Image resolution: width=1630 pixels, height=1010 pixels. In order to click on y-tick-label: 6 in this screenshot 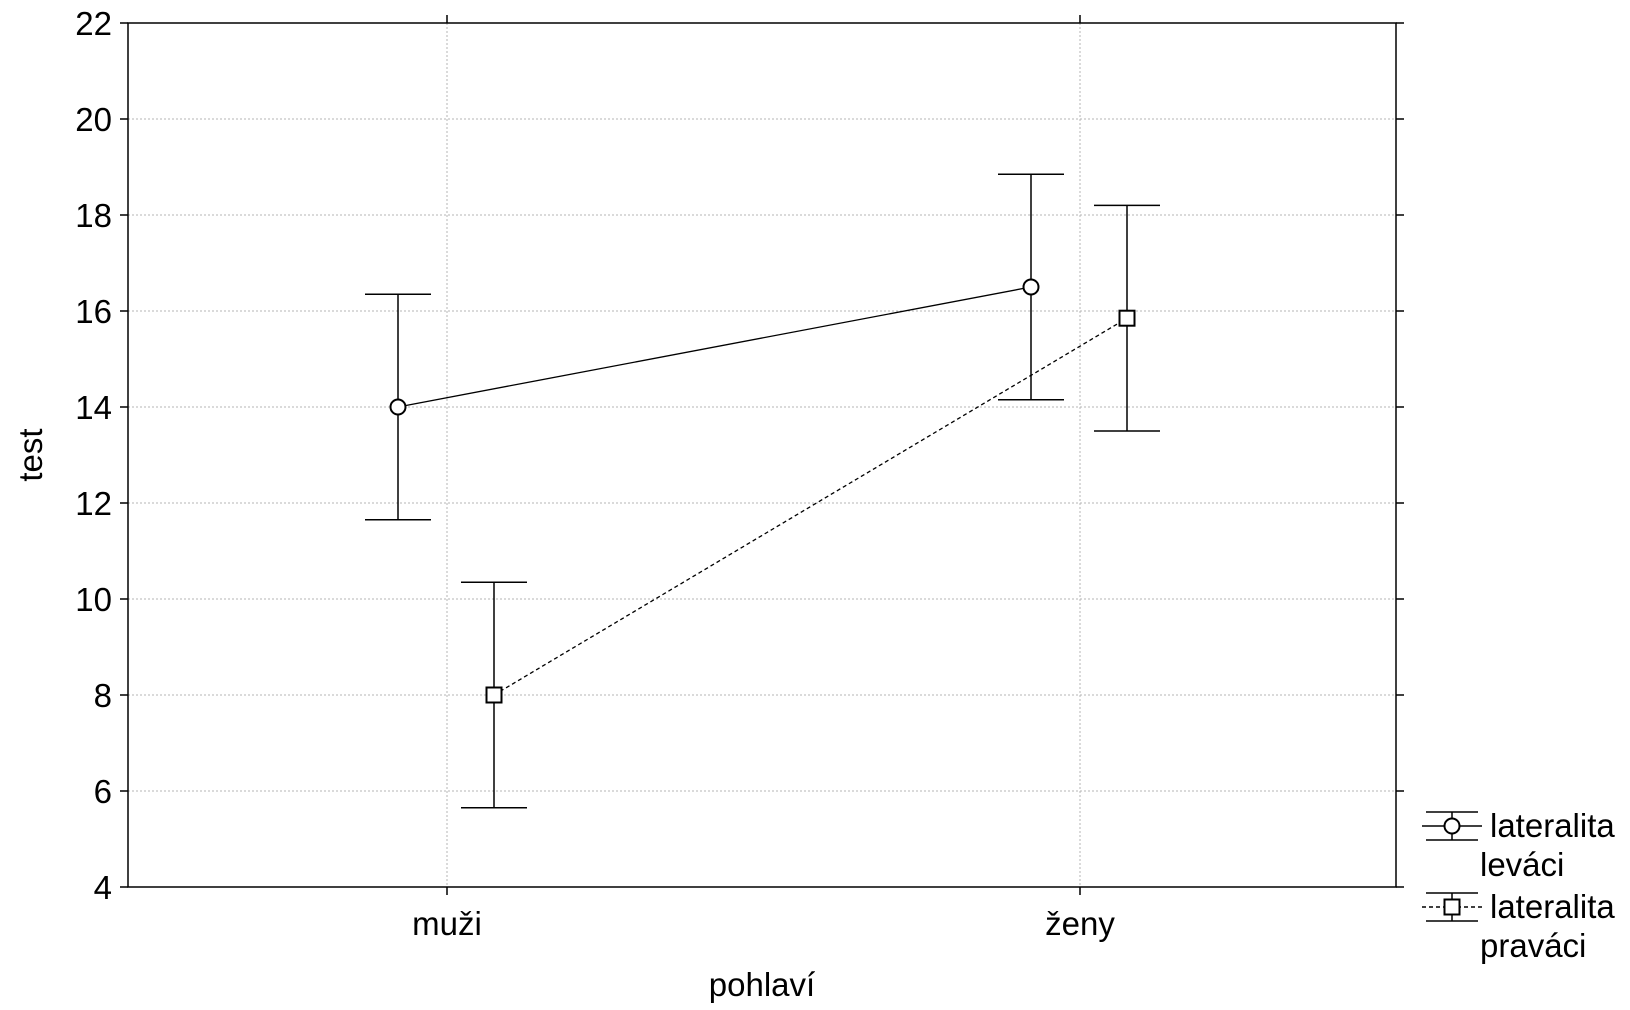, I will do `click(103, 791)`.